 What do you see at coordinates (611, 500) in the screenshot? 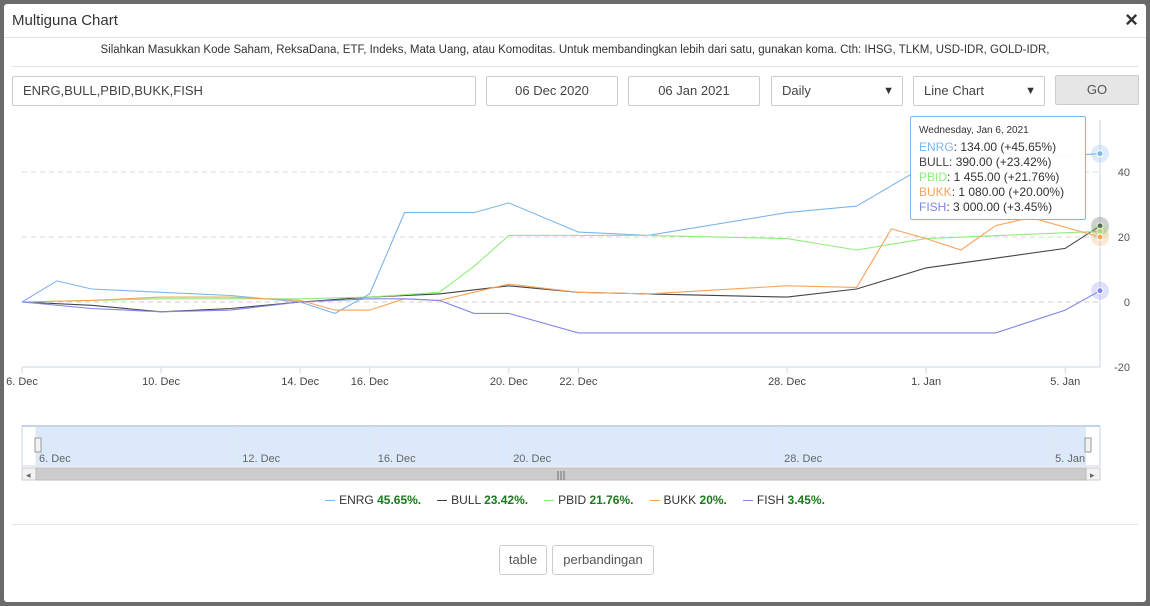
I see `legend-series-pct: 21.76%.` at bounding box center [611, 500].